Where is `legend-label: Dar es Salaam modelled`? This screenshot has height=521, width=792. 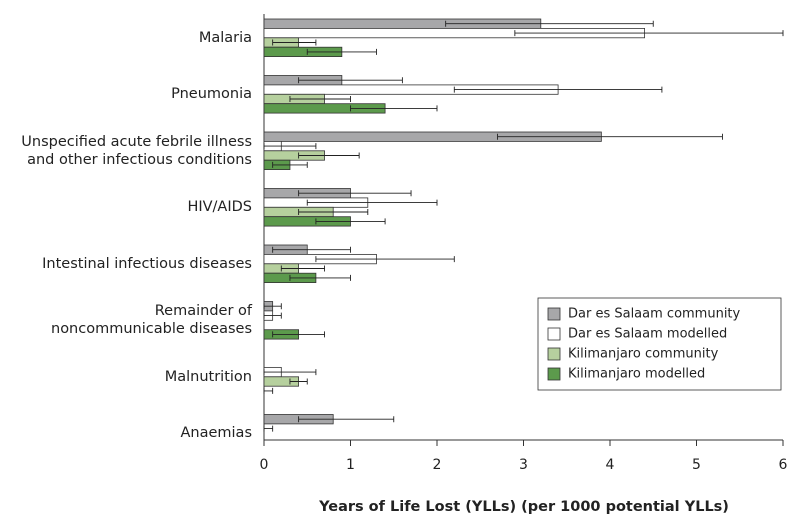 legend-label: Dar es Salaam modelled is located at coordinates (647, 334).